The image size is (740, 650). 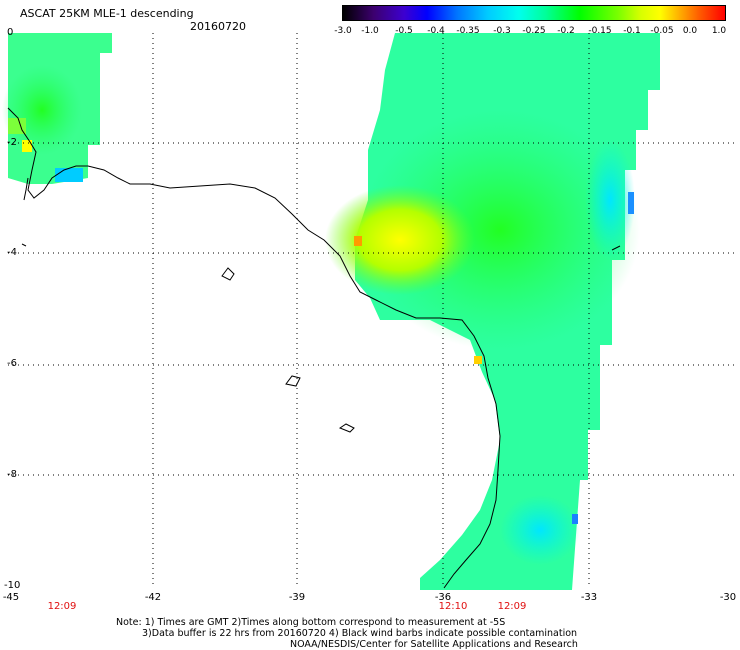 I want to click on y-tick-label: -8, so click(x=12, y=474).